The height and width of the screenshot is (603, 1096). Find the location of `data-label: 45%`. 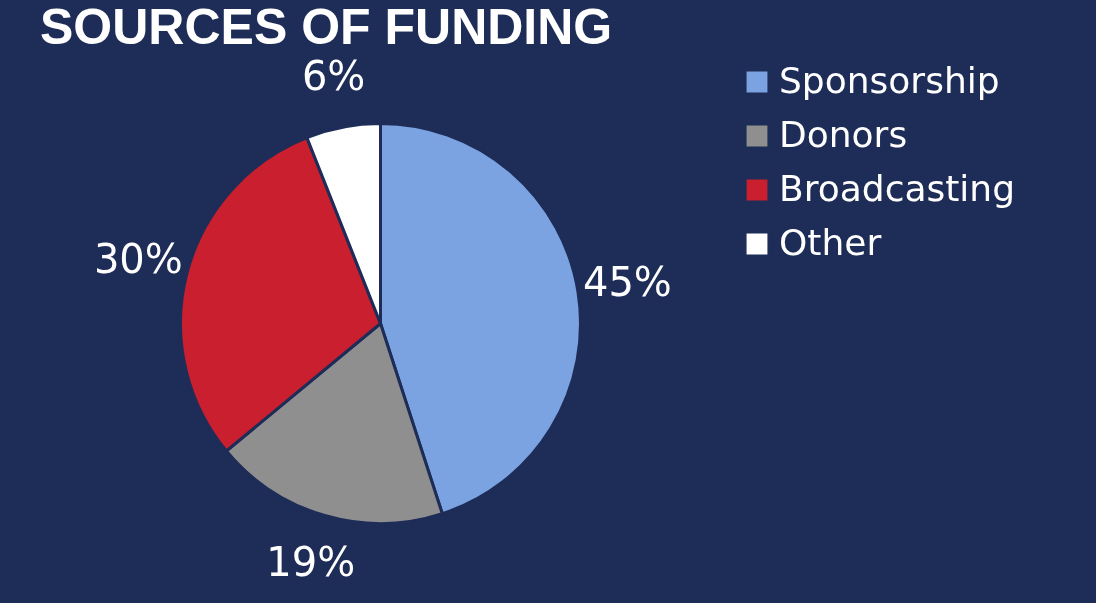

data-label: 45% is located at coordinates (627, 282).